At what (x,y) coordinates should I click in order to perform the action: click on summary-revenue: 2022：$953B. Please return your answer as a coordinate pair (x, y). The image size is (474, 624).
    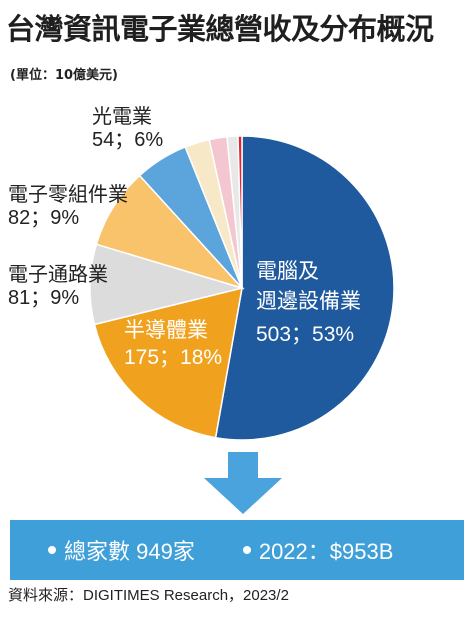
    Looking at the image, I should click on (318, 550).